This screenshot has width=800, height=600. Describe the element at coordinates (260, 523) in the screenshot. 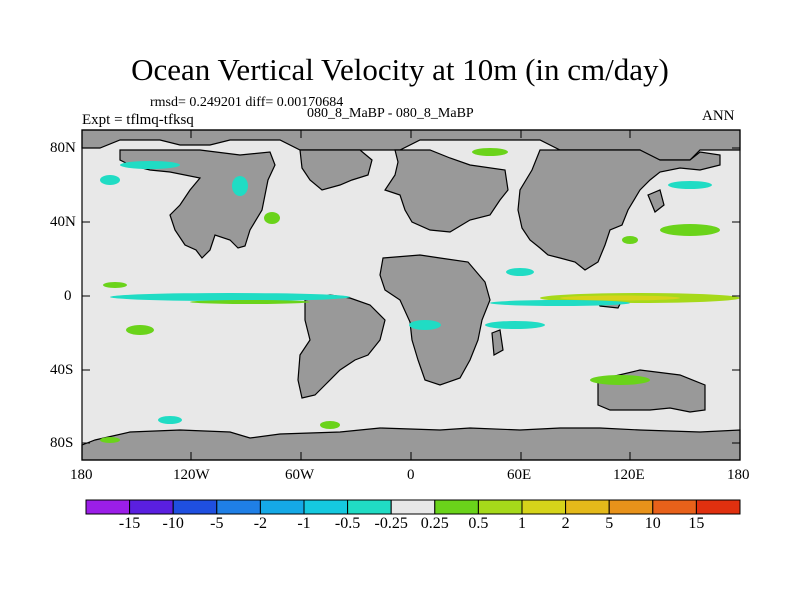

I see `colorbar-label: -2` at that location.